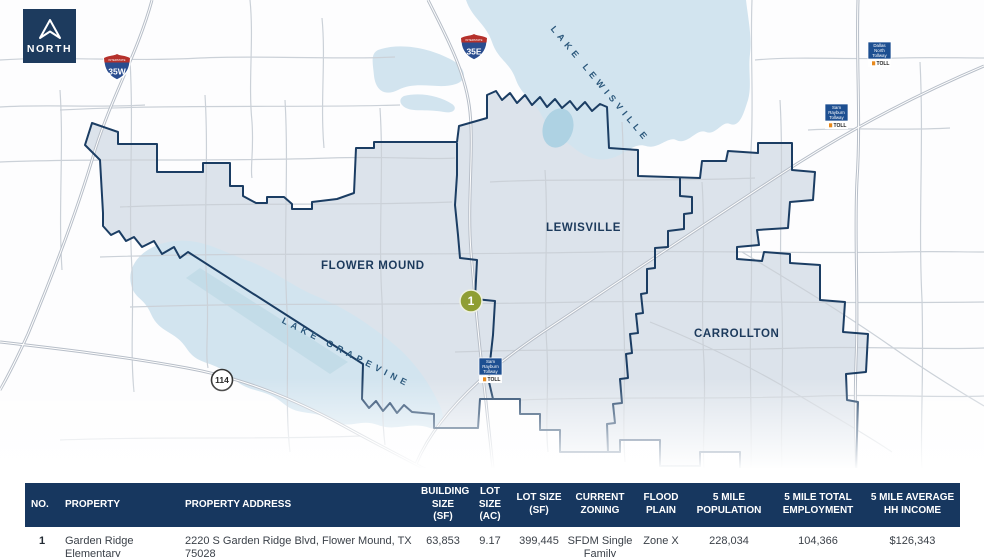  Describe the element at coordinates (736, 334) in the screenshot. I see `carrollton-label: CARROLLTON` at that location.